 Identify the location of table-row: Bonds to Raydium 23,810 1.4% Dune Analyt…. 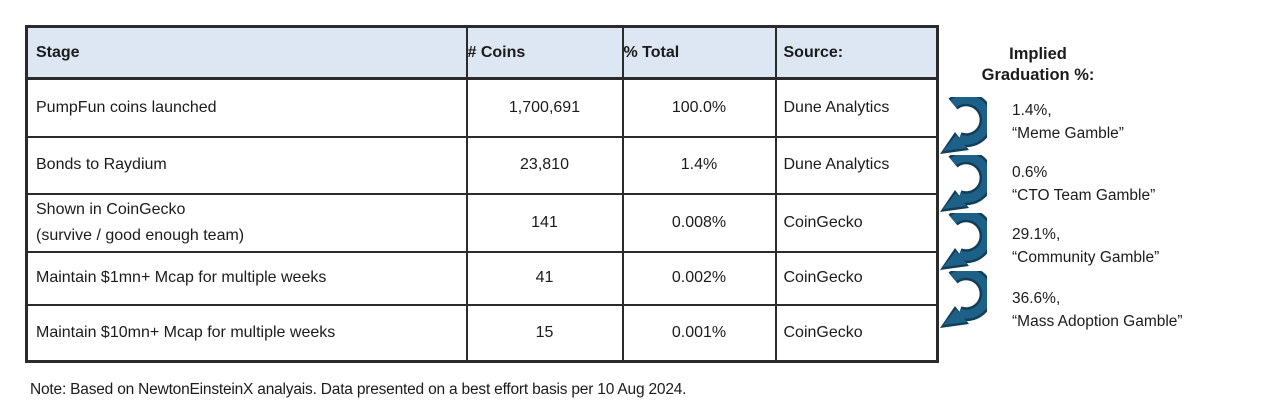
(482, 165).